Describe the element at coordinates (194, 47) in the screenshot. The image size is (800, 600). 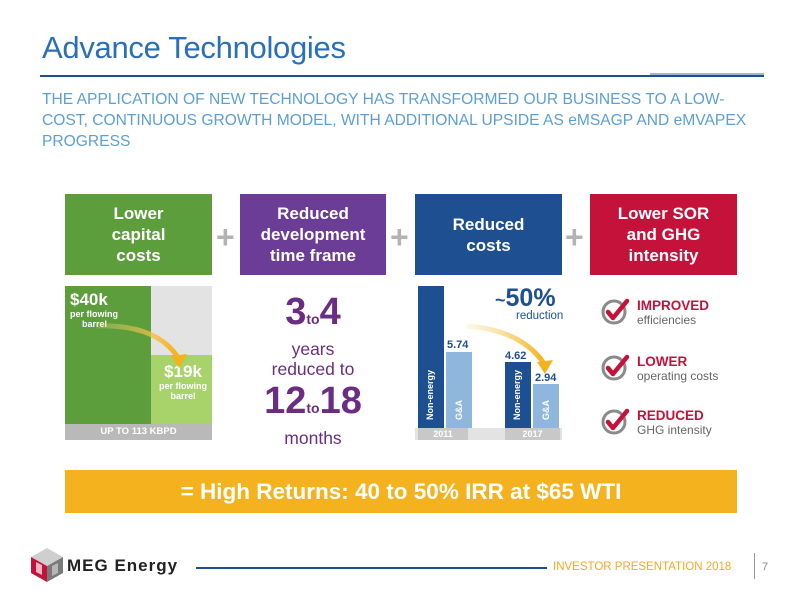
I see `page-title: Advance Technologies` at that location.